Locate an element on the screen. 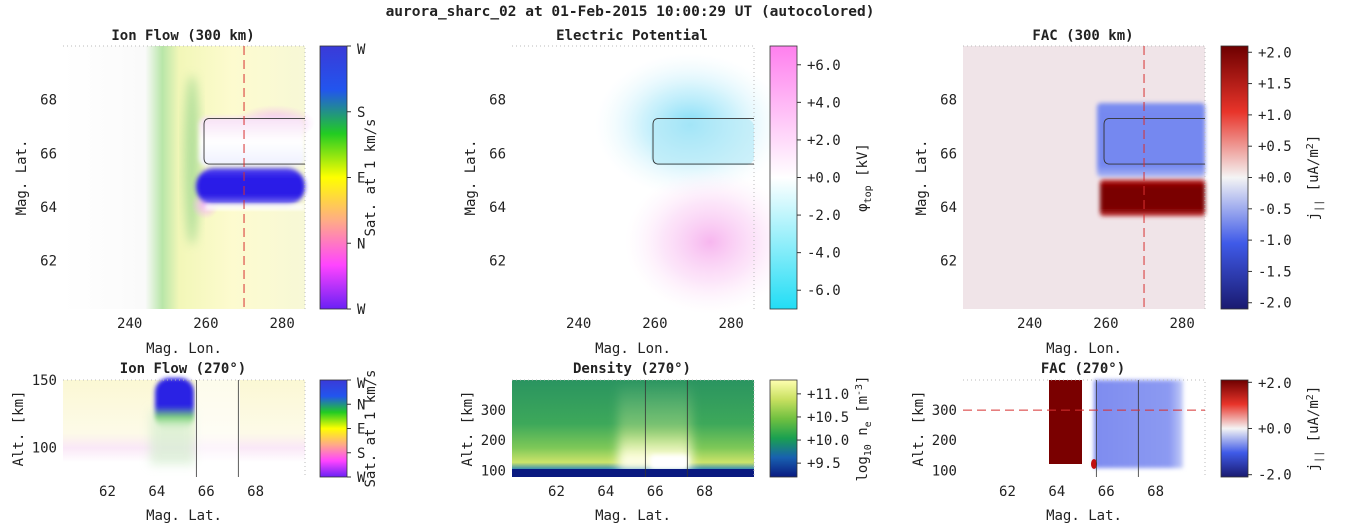  density-slice-y-axis-label: Alt. [km] is located at coordinates (468, 429).